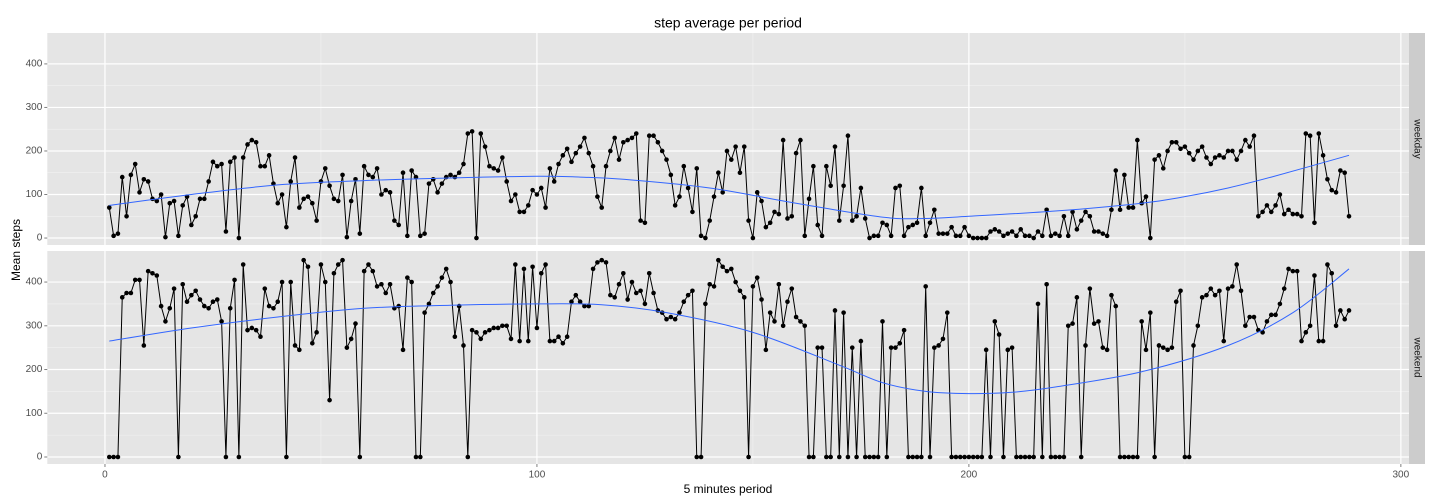  Describe the element at coordinates (969, 475) in the screenshot. I see `x-tick-label: 200` at that location.